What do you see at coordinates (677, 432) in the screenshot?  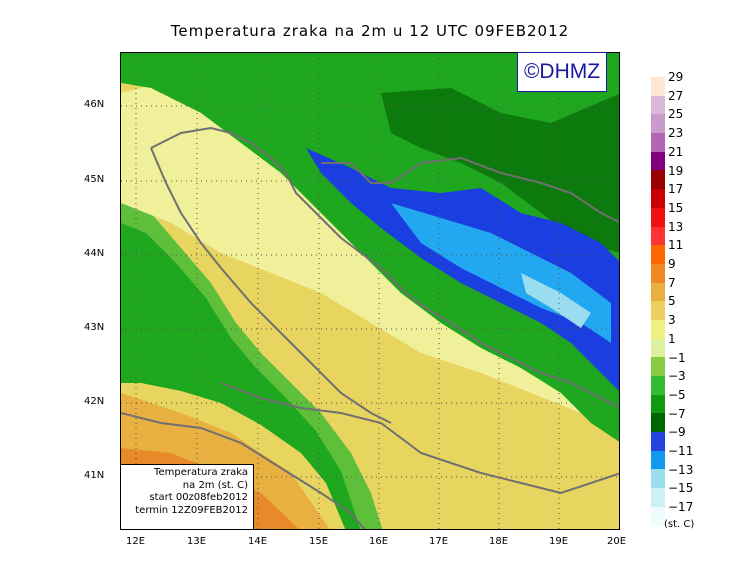 I see `legend-label: −9` at bounding box center [677, 432].